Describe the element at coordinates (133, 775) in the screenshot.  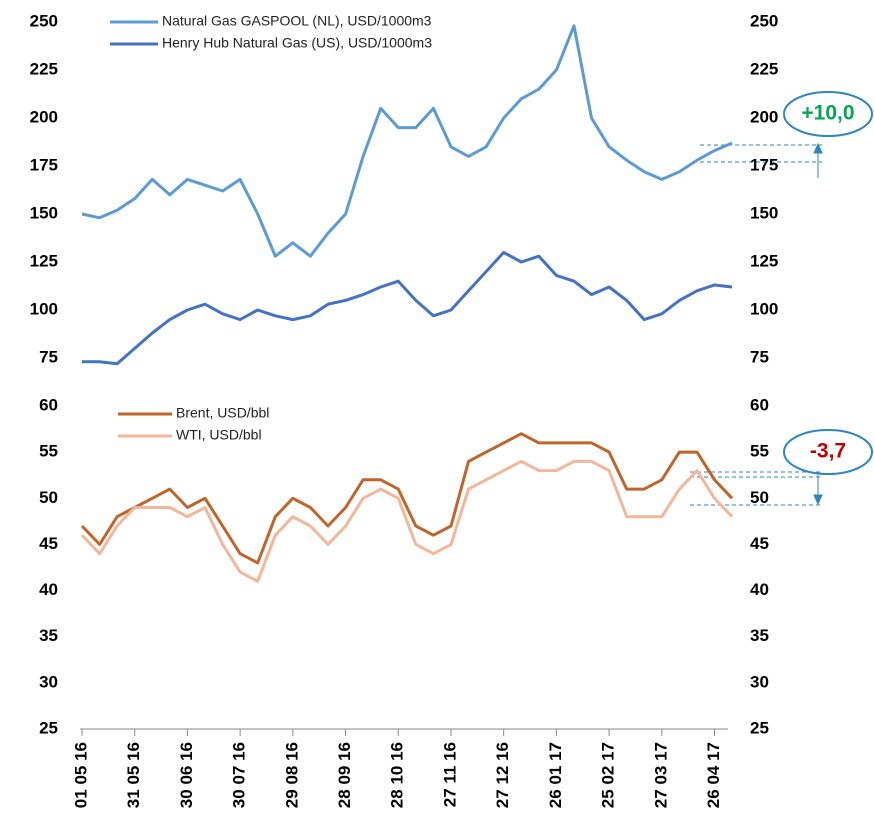
I see `x-tick-label: 31 05 16` at that location.